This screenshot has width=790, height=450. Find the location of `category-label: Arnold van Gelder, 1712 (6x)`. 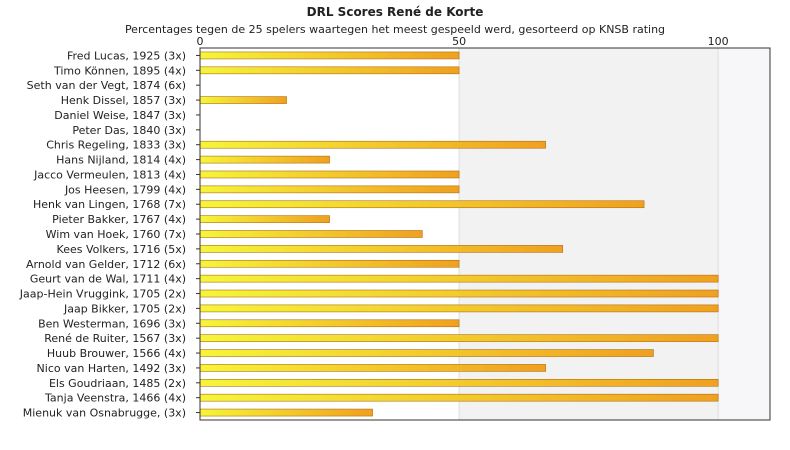

category-label: Arnold van Gelder, 1712 (6x) is located at coordinates (106, 264).